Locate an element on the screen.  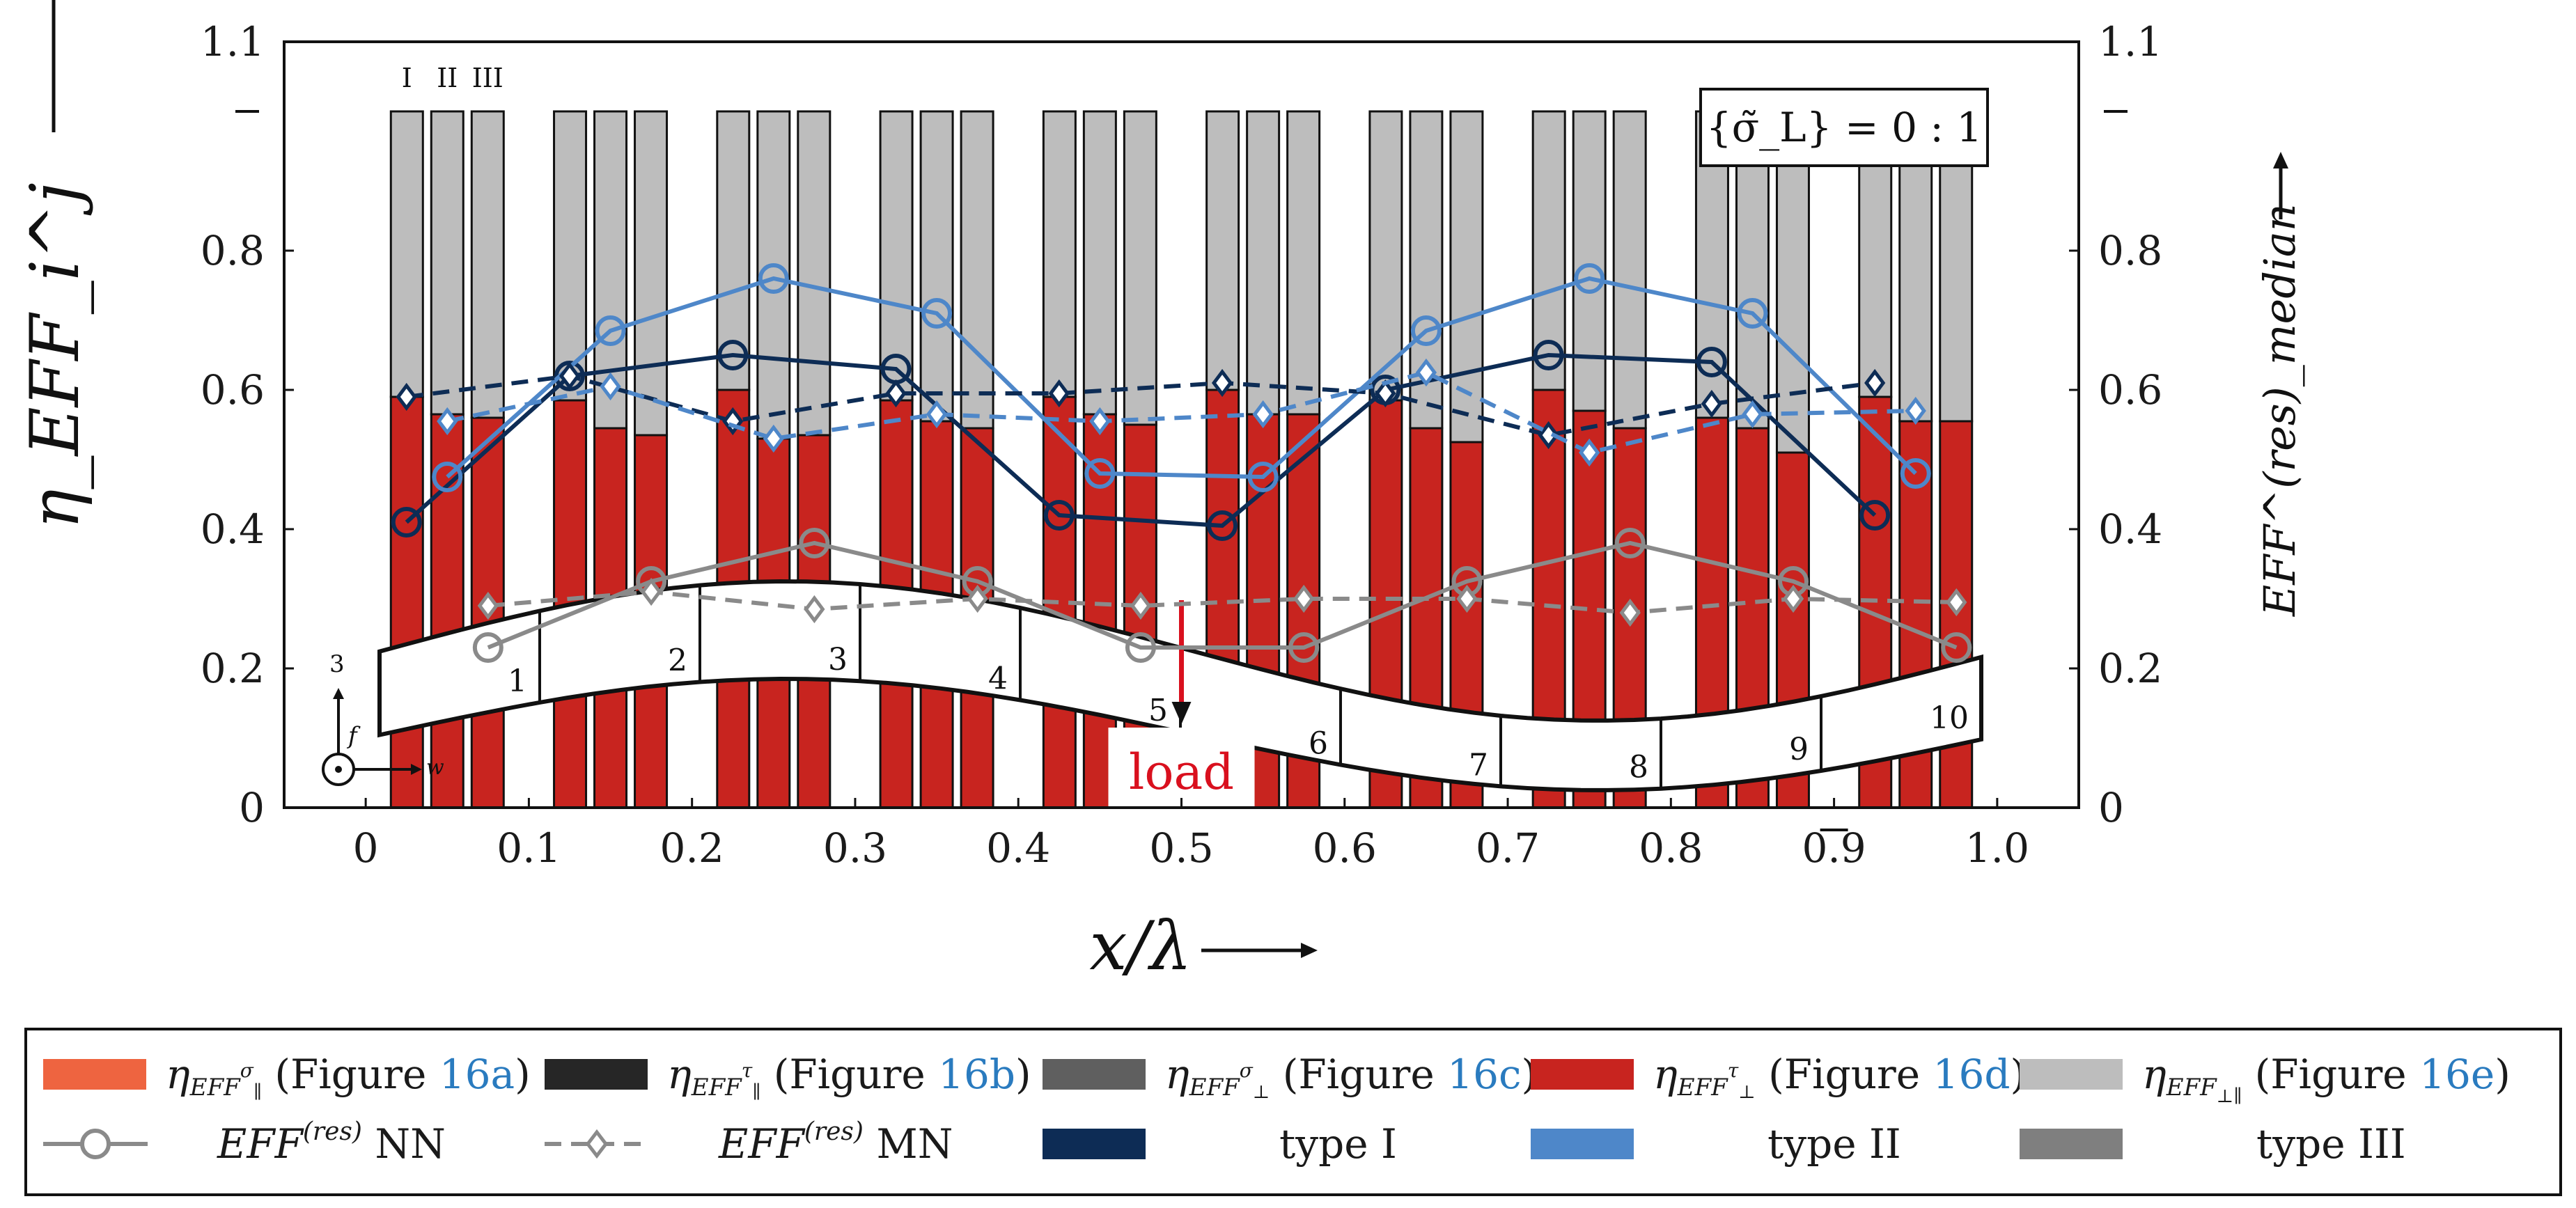
legend-swatch-par_sigma is located at coordinates (94, 1074).